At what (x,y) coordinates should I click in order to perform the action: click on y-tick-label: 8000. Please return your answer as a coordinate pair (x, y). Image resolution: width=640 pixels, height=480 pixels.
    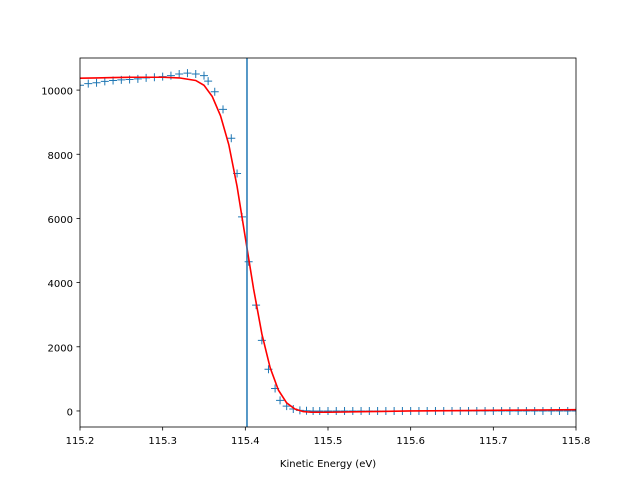
    Looking at the image, I should click on (60, 156).